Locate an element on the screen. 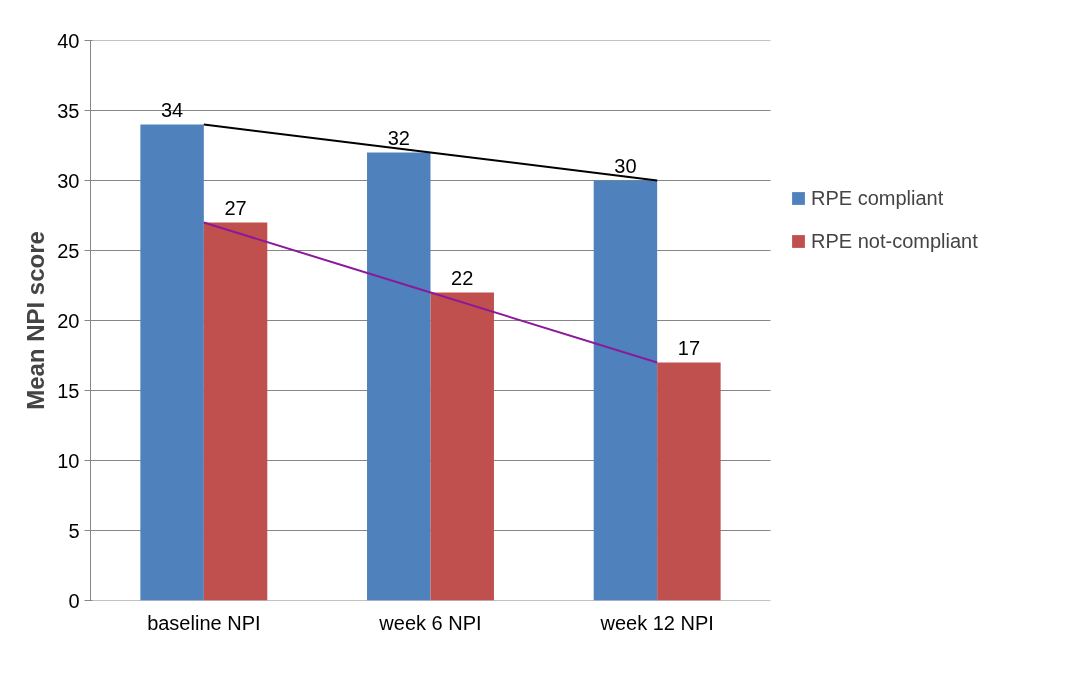  data-label: 22 is located at coordinates (462, 277).